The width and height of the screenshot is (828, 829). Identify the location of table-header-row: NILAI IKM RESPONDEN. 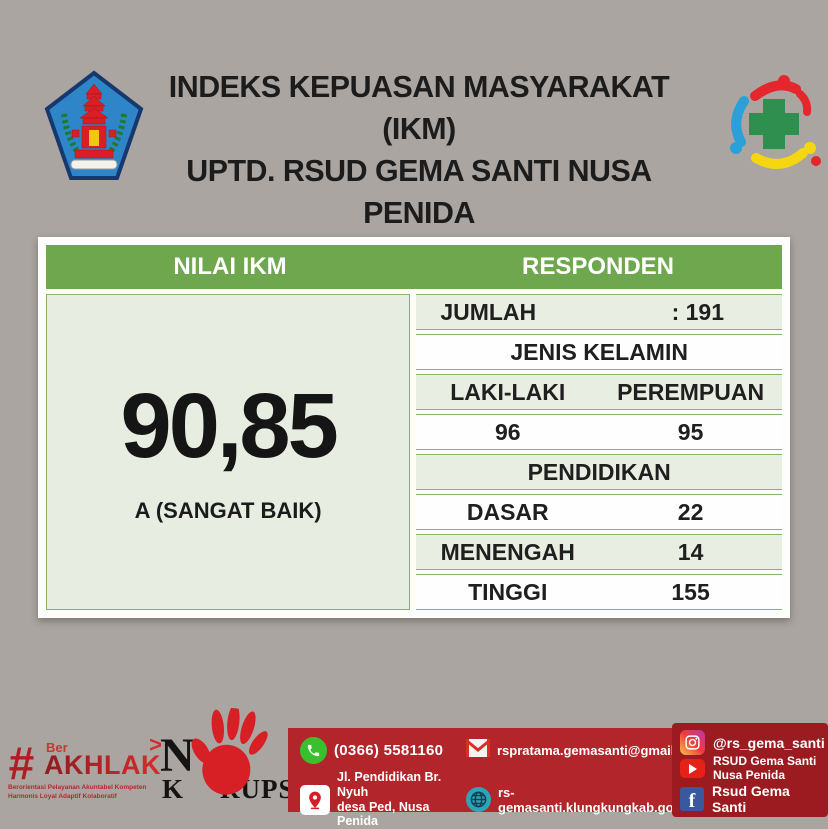
(414, 267).